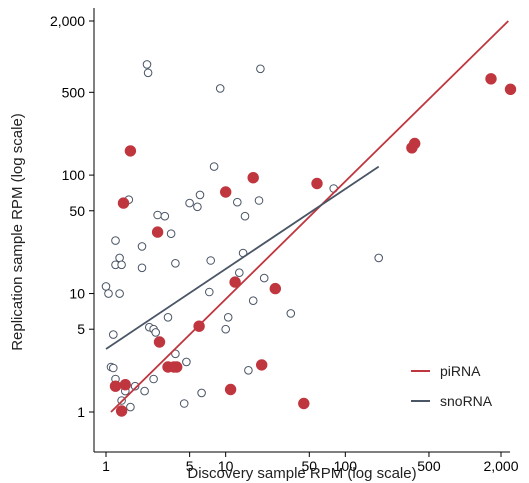 The width and height of the screenshot is (529, 483). Describe the element at coordinates (466, 401) in the screenshot. I see `legend-label-snoRNA: snoRNA` at that location.